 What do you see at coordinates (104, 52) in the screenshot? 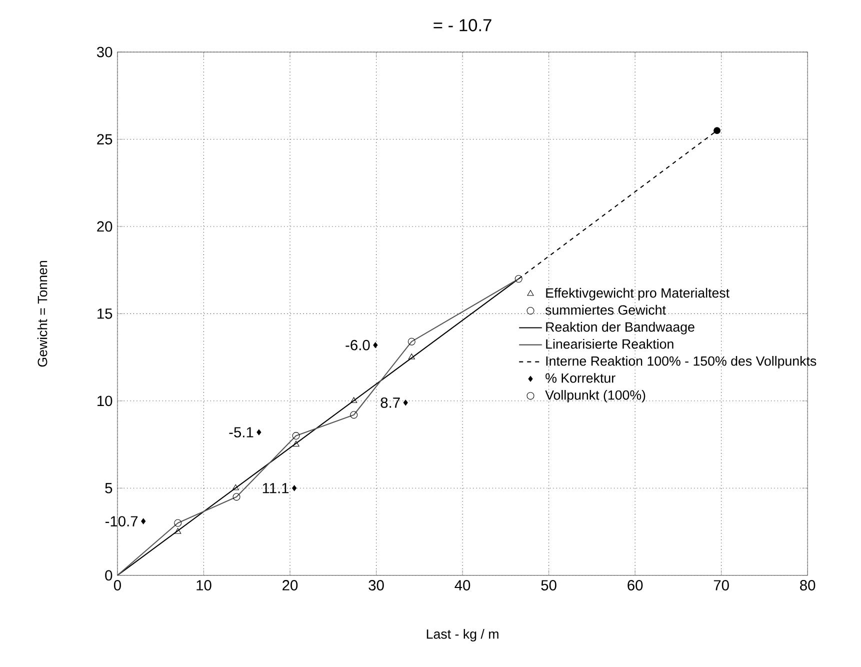
I see `y-tick-label: 30` at bounding box center [104, 52].